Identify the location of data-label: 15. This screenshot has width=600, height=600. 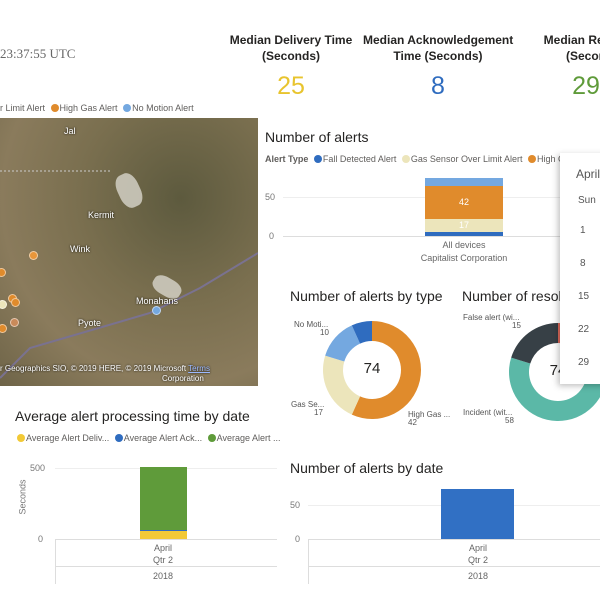
(516, 325).